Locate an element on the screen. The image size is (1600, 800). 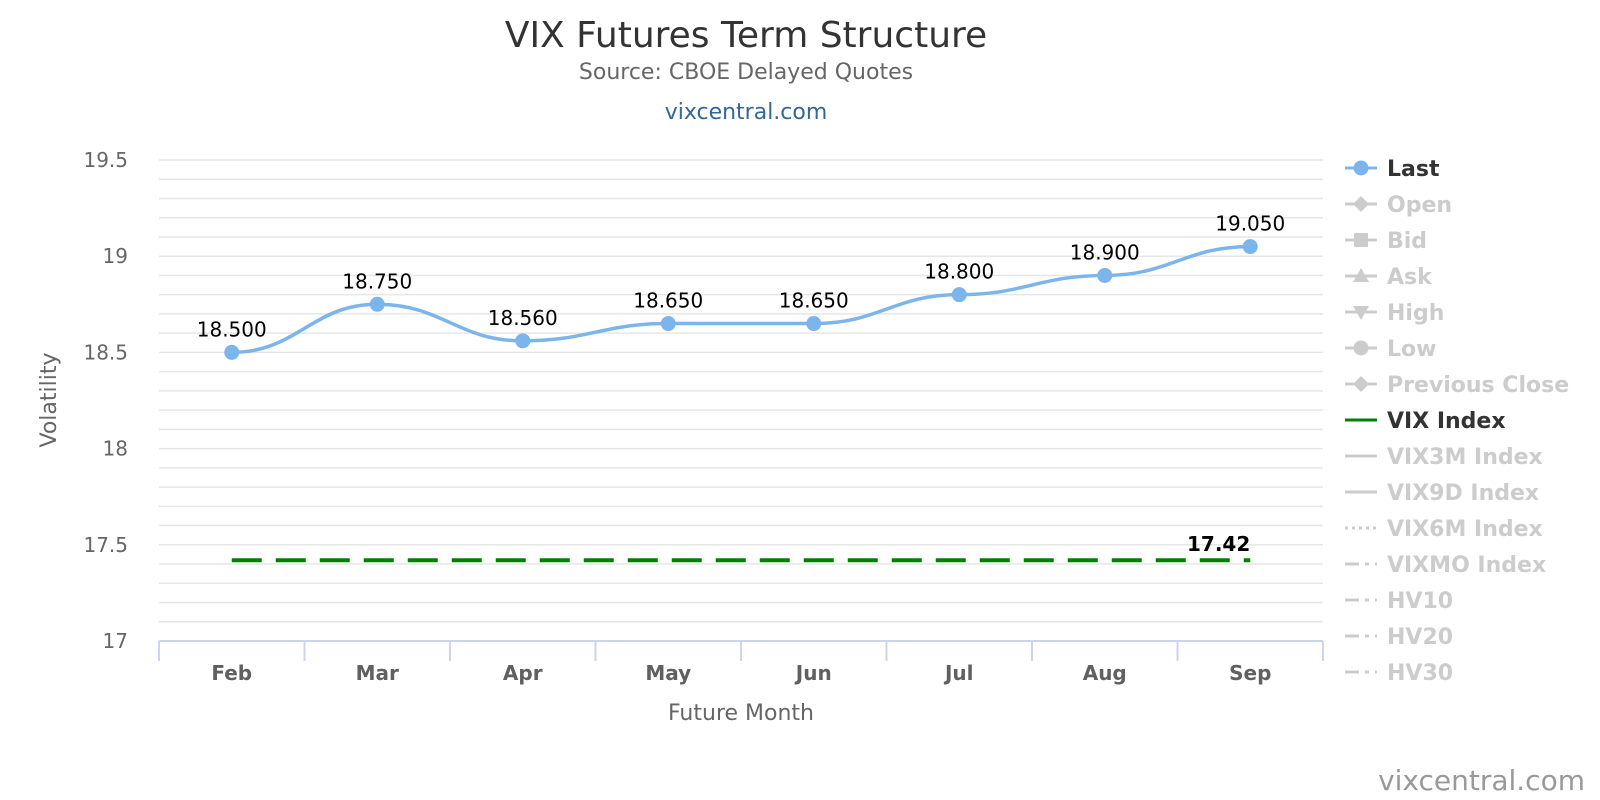
legend-marker-triangle is located at coordinates (1361, 275).